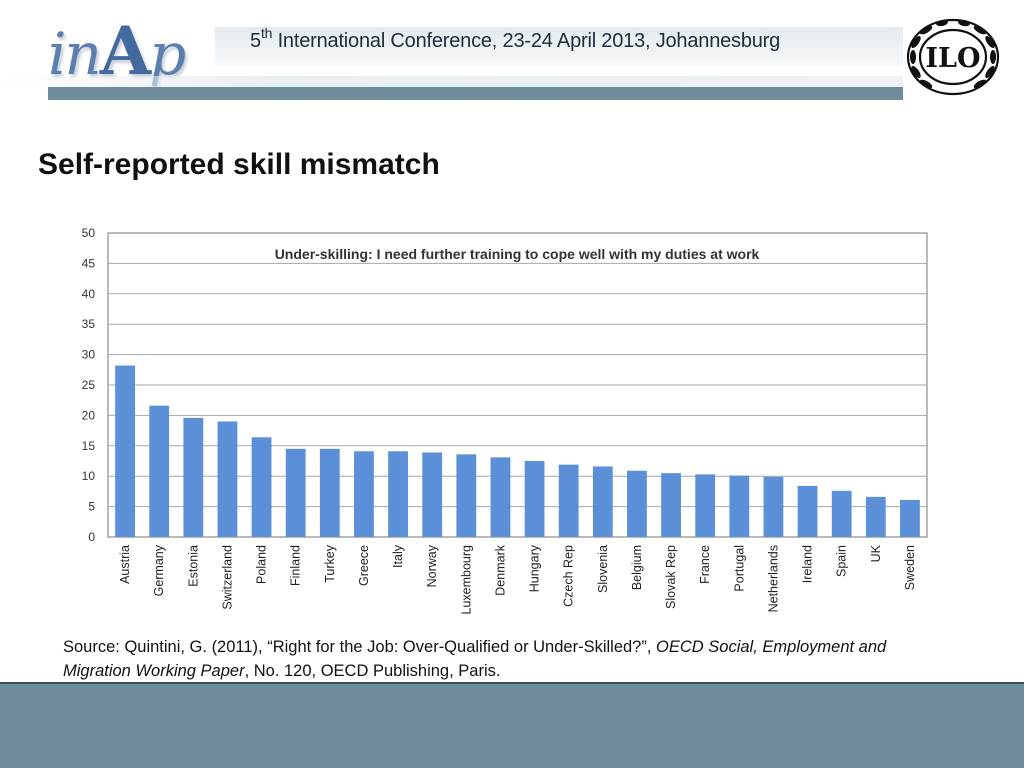  What do you see at coordinates (512, 725) in the screenshot?
I see `footer-band` at bounding box center [512, 725].